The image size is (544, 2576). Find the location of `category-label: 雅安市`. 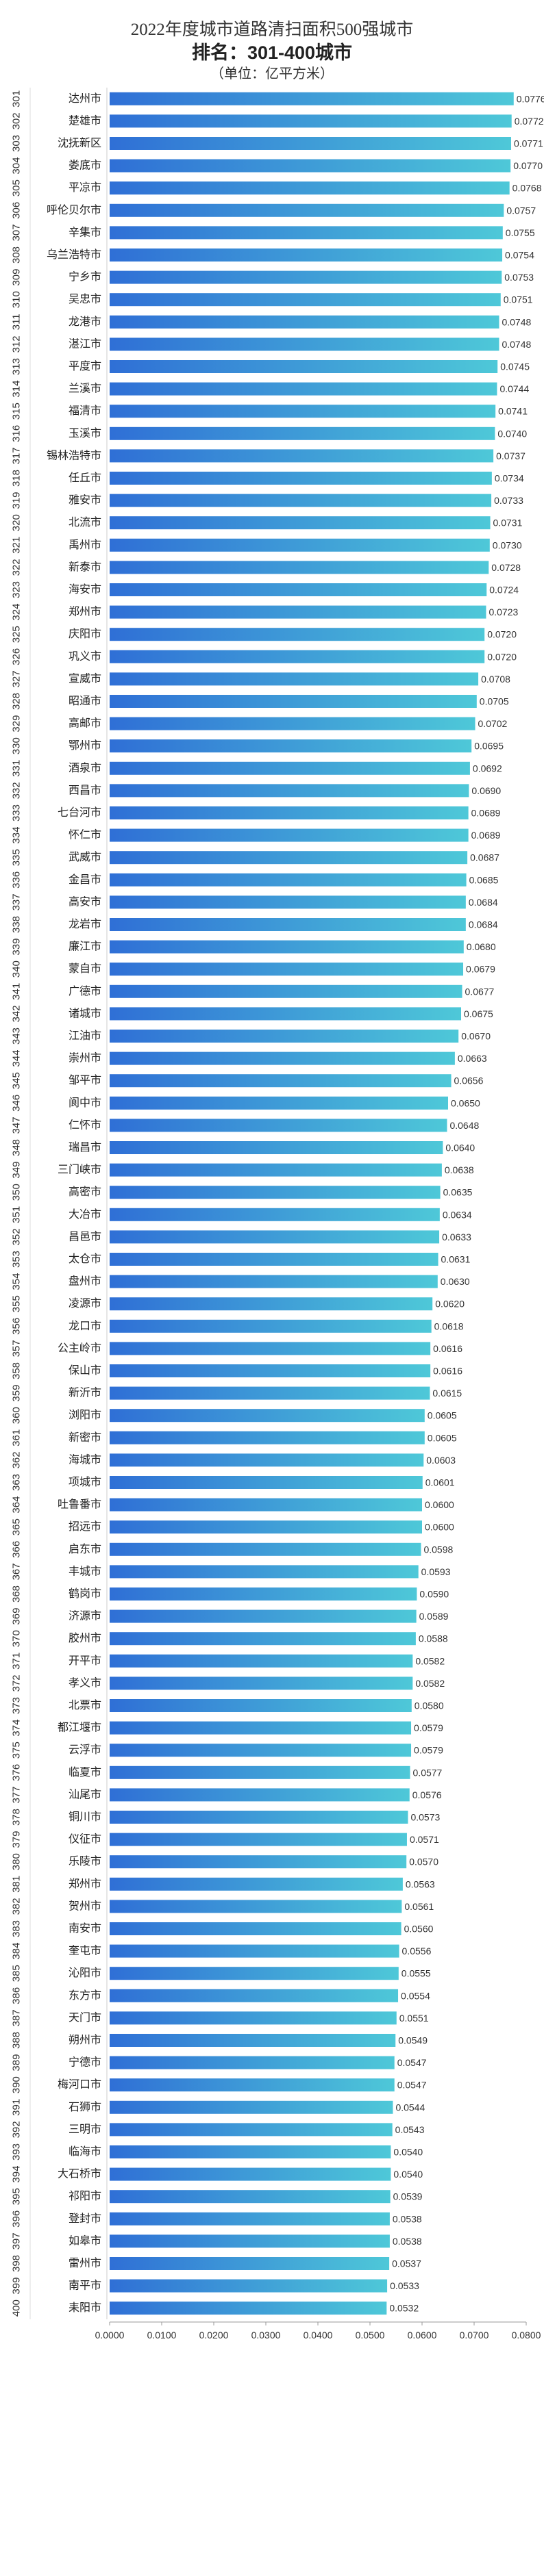

category-label: 雅安市 is located at coordinates (85, 501).